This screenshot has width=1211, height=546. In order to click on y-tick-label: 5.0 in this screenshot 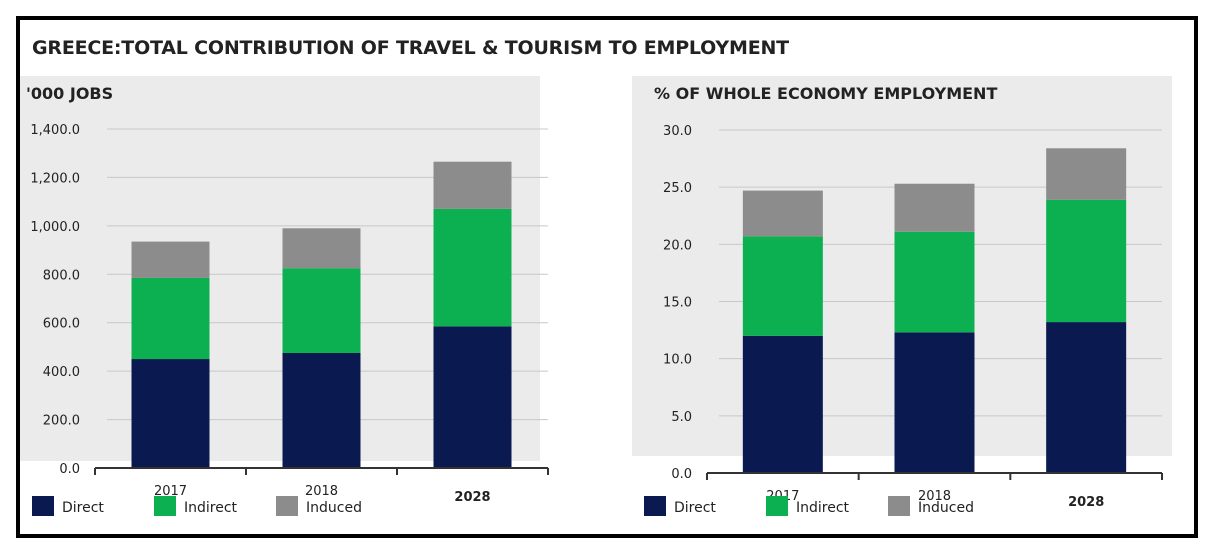, I will do `click(681, 417)`.